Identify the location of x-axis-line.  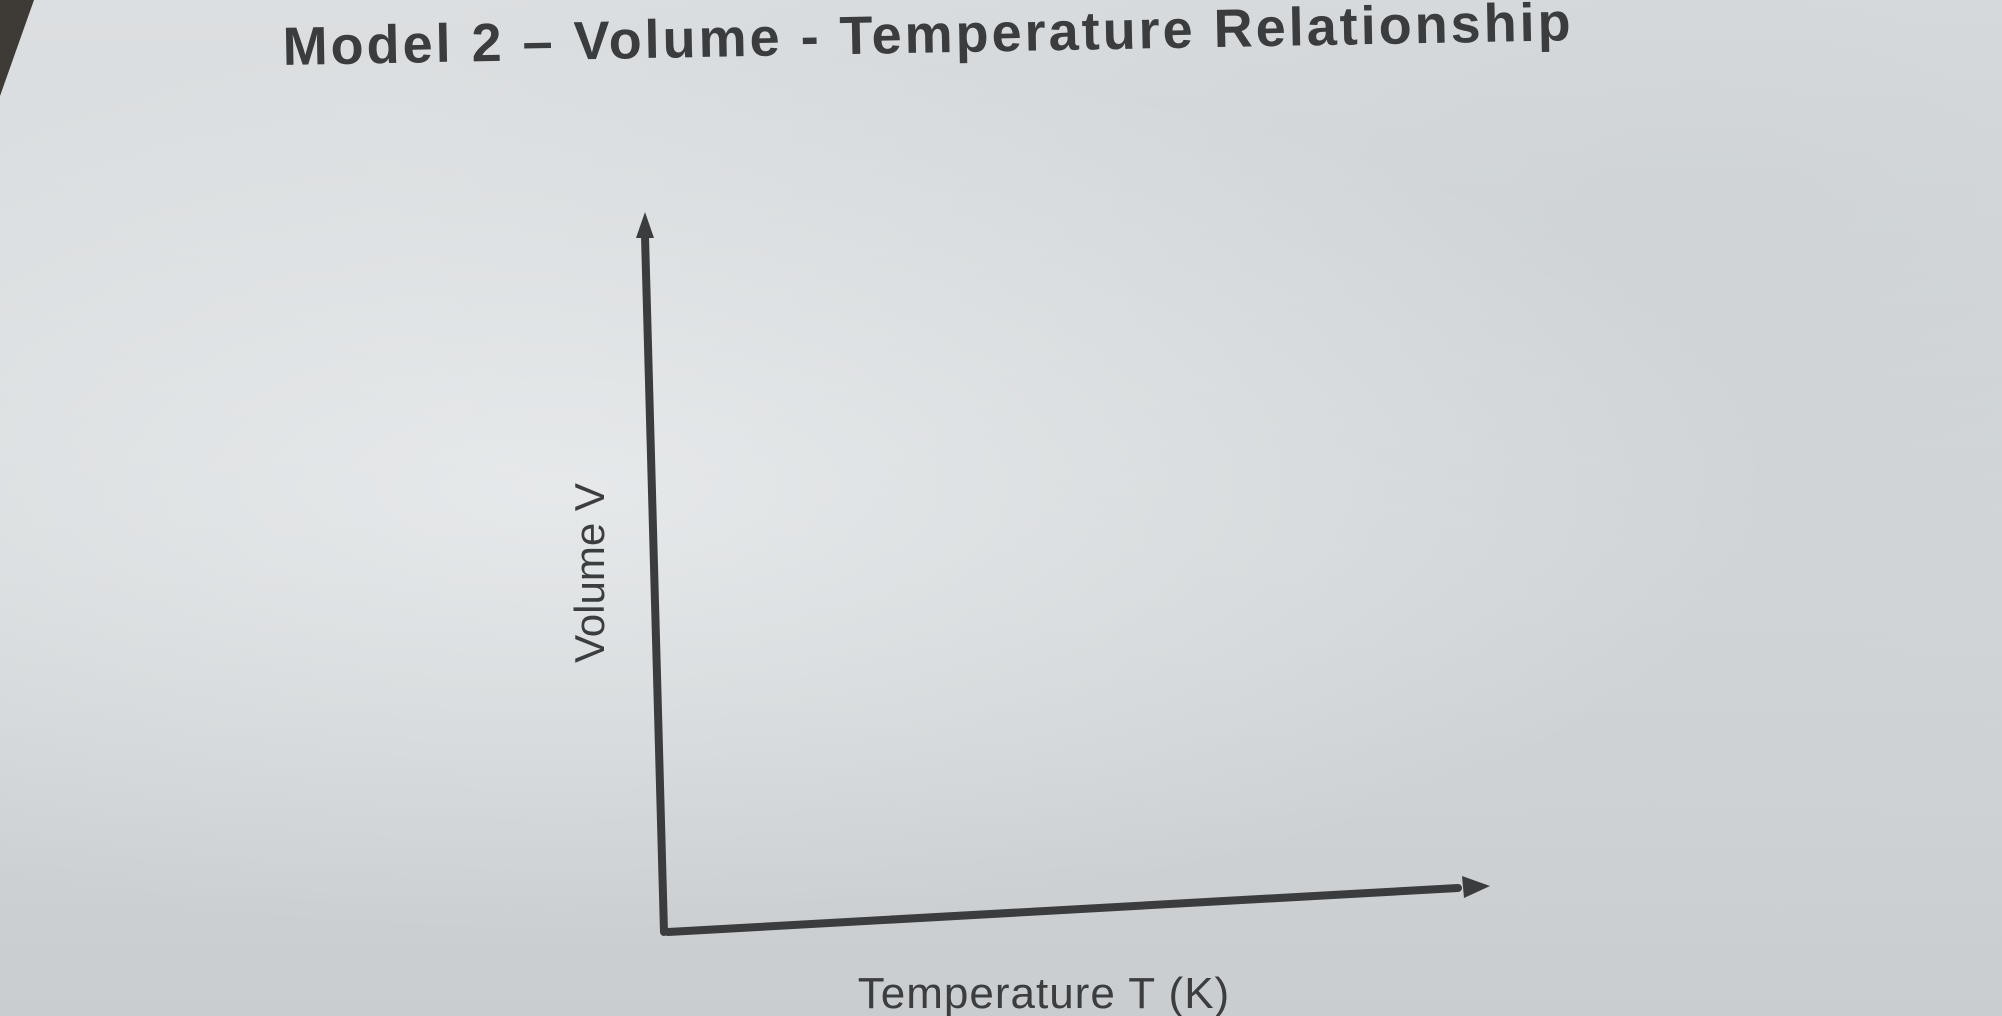
(1063, 910).